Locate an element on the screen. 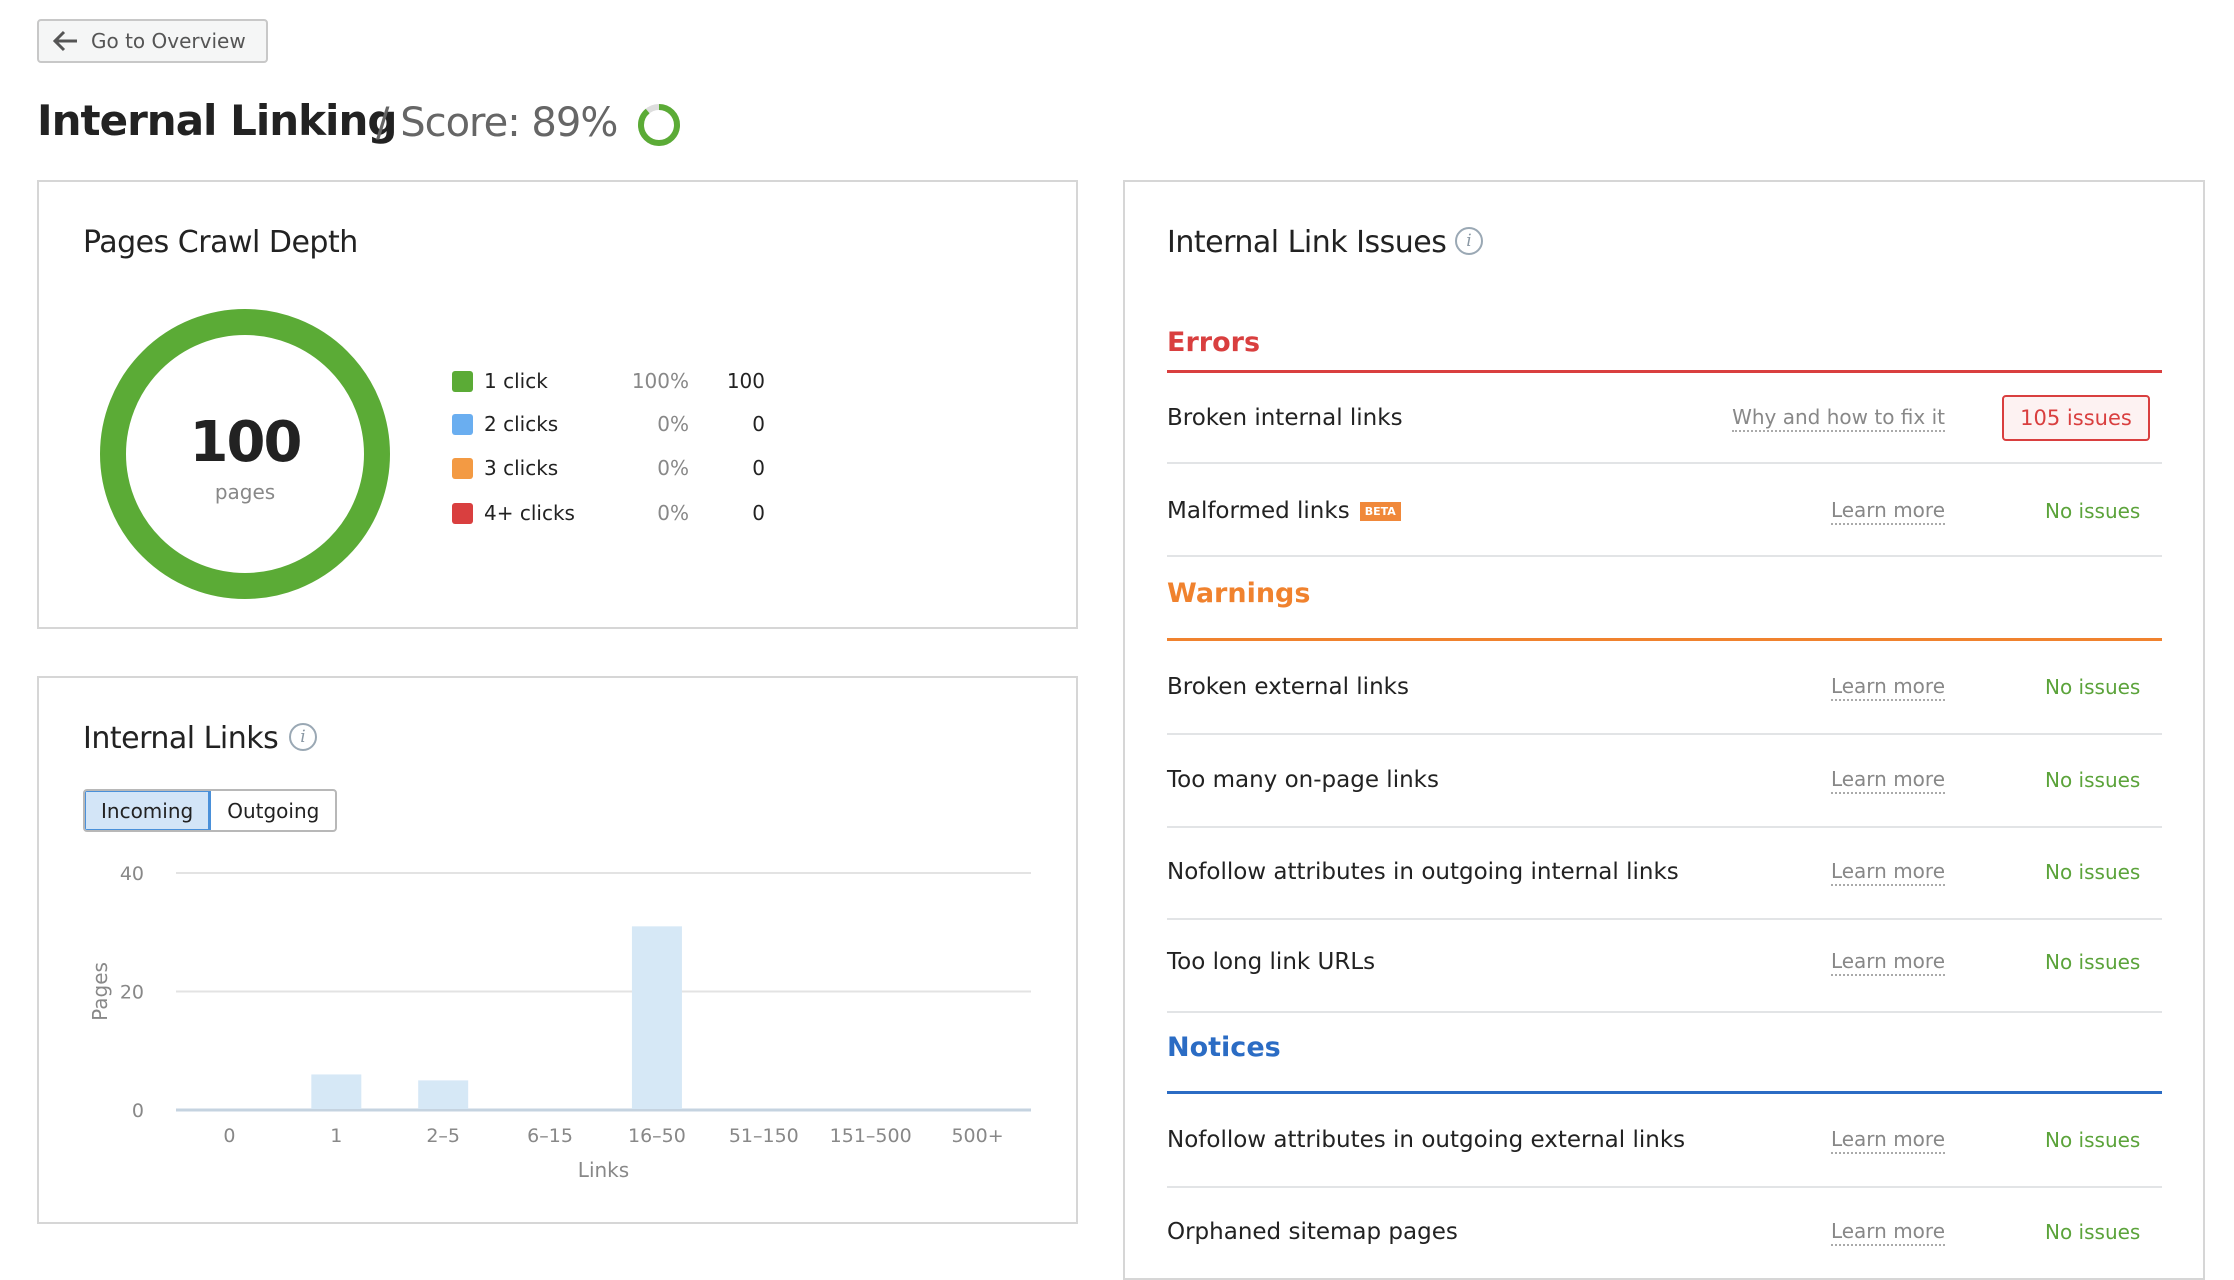  section-warnings: Warnings is located at coordinates (1239, 593).